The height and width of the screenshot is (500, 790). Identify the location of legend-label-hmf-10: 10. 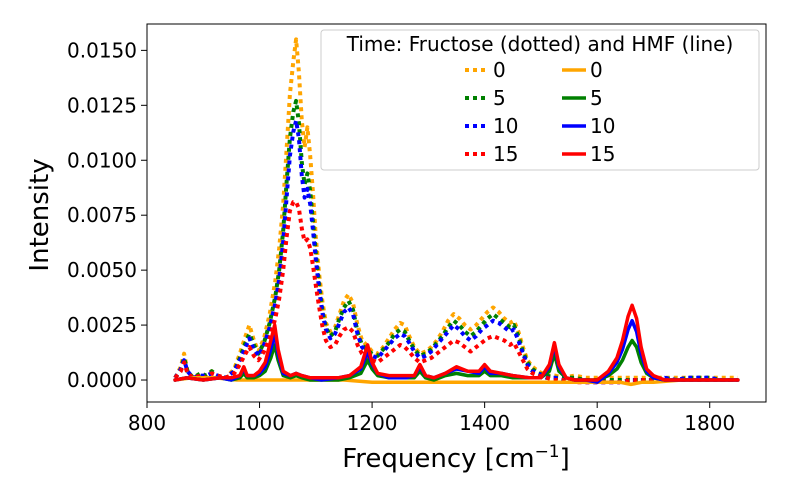
(602, 126).